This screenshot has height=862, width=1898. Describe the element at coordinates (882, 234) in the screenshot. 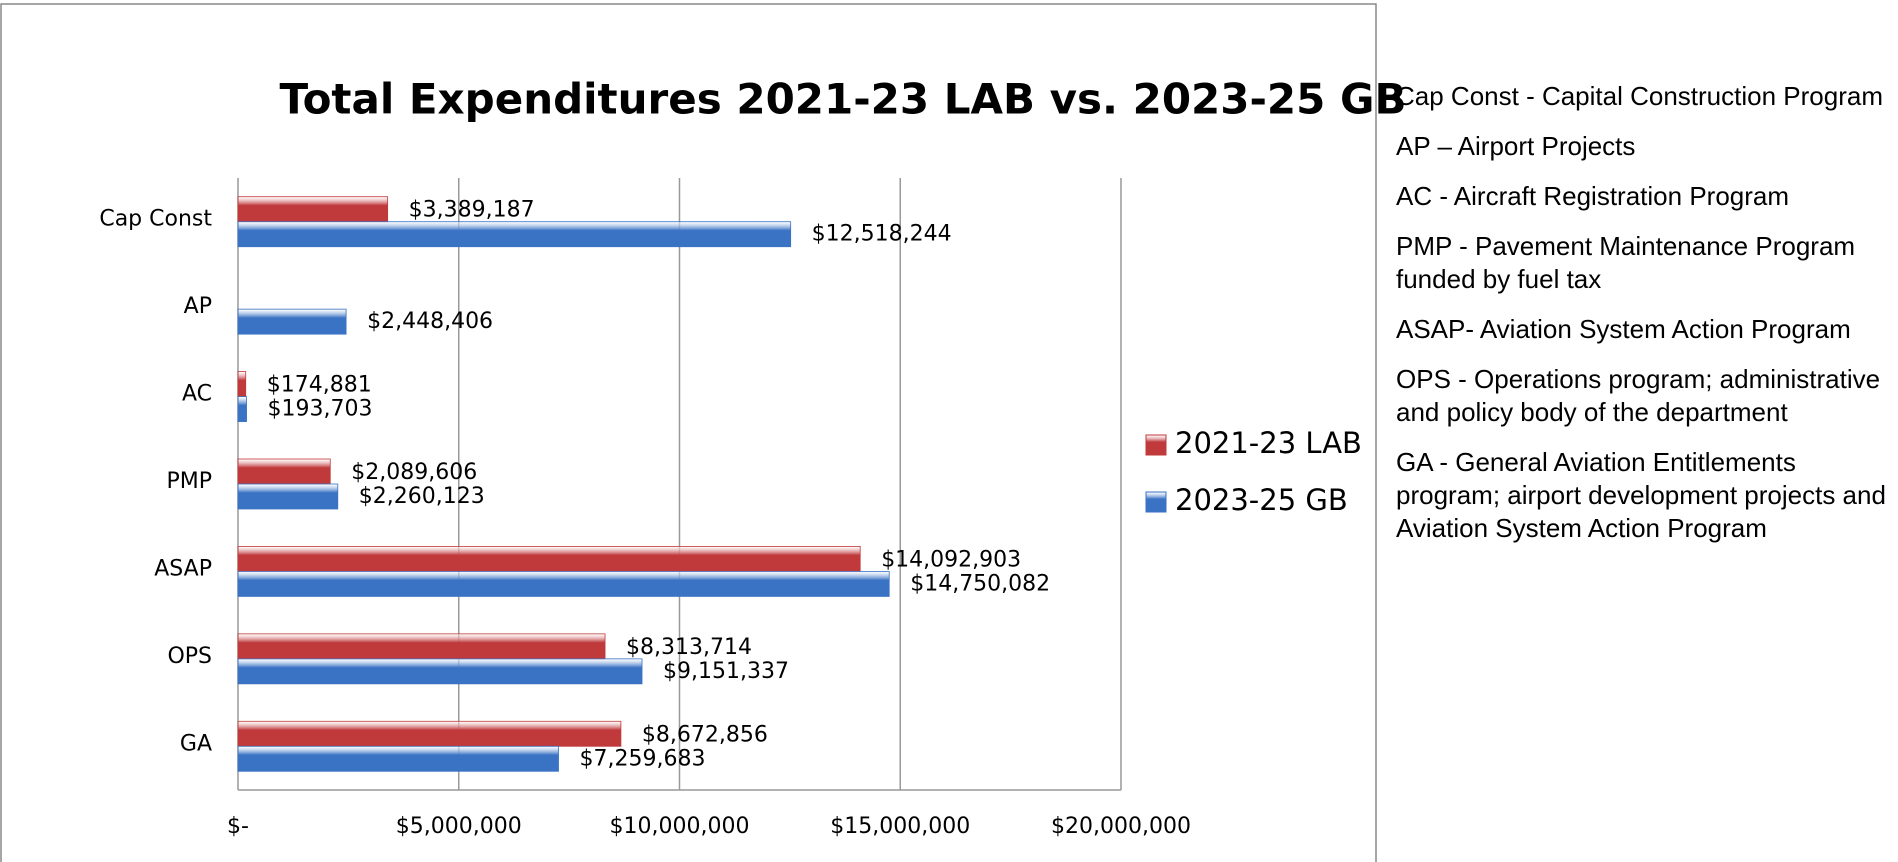

I see `data-label: $12,518,244` at that location.